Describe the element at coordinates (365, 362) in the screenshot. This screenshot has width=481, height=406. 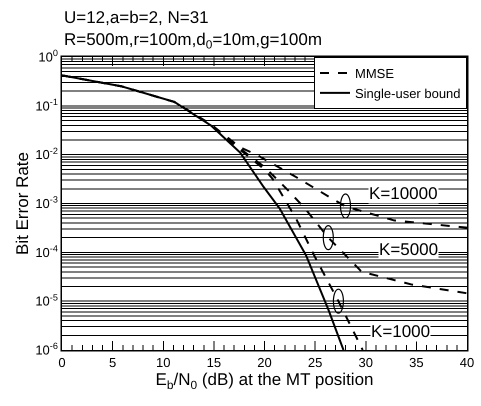
I see `x-tick-label: 30` at that location.